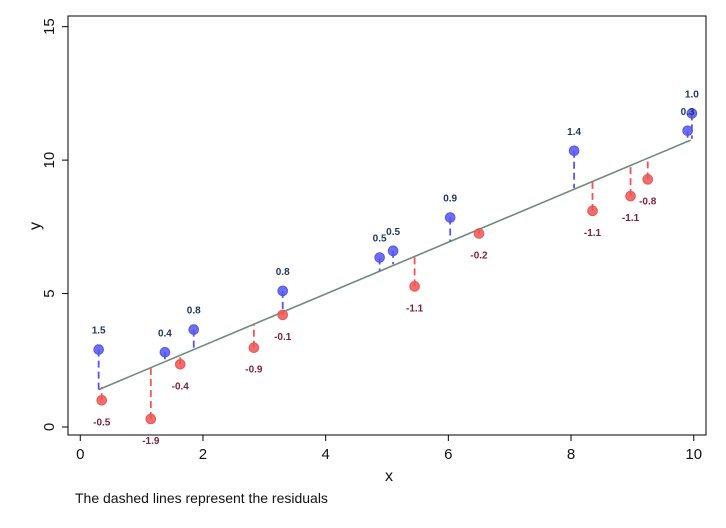 The image size is (726, 528). Describe the element at coordinates (450, 198) in the screenshot. I see `residual-label: 0.9` at that location.